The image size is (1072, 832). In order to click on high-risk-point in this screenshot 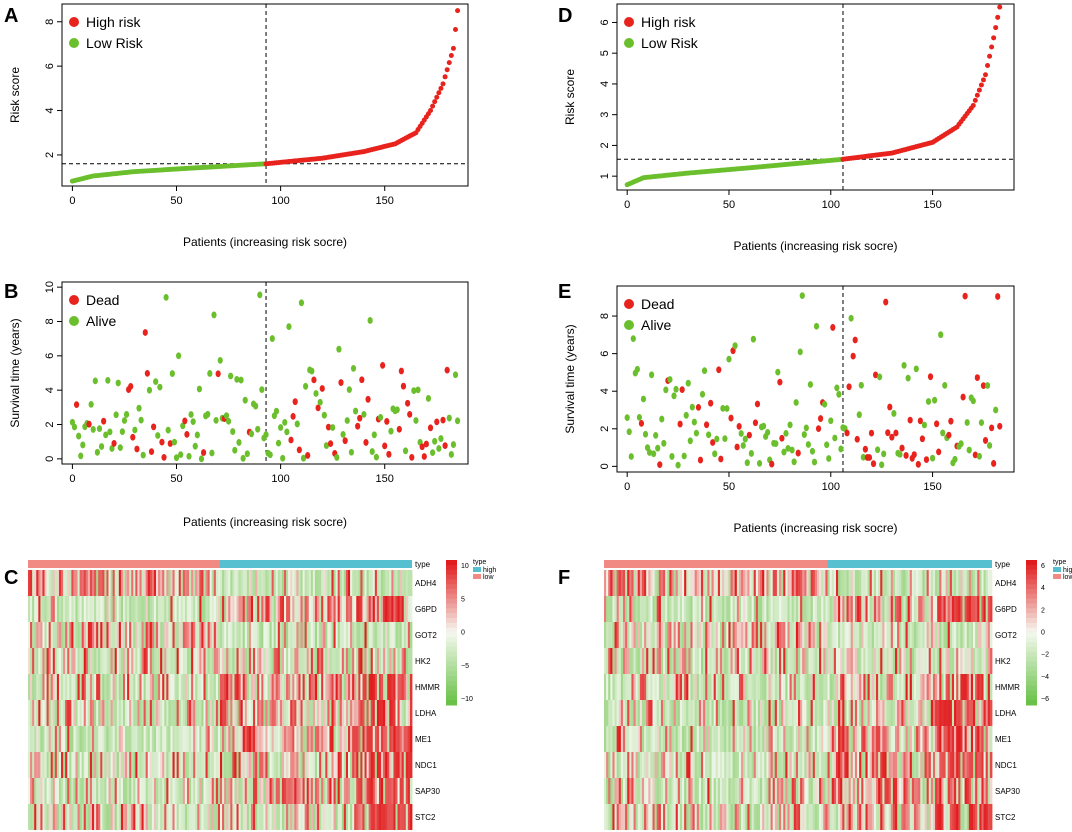, I will do `click(453, 48)`.